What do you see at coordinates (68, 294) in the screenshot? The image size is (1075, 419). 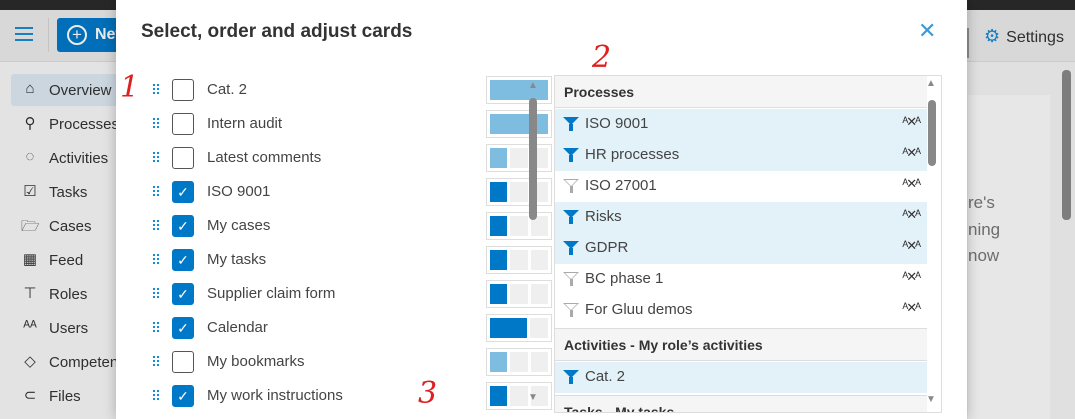 I see `sidebar-item-label: Roles` at bounding box center [68, 294].